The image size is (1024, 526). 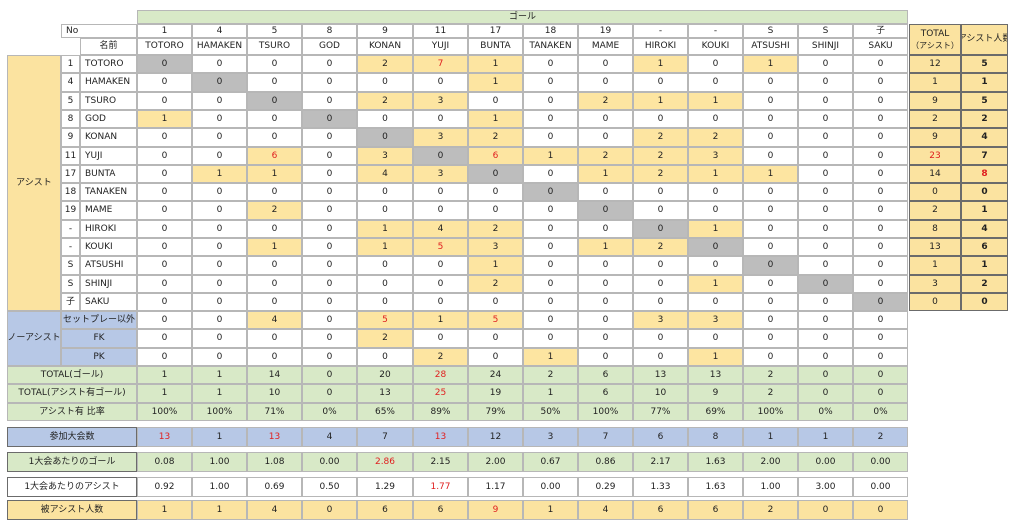 What do you see at coordinates (825, 46) in the screenshot?
I see `column-name-12: SHINJI` at bounding box center [825, 46].